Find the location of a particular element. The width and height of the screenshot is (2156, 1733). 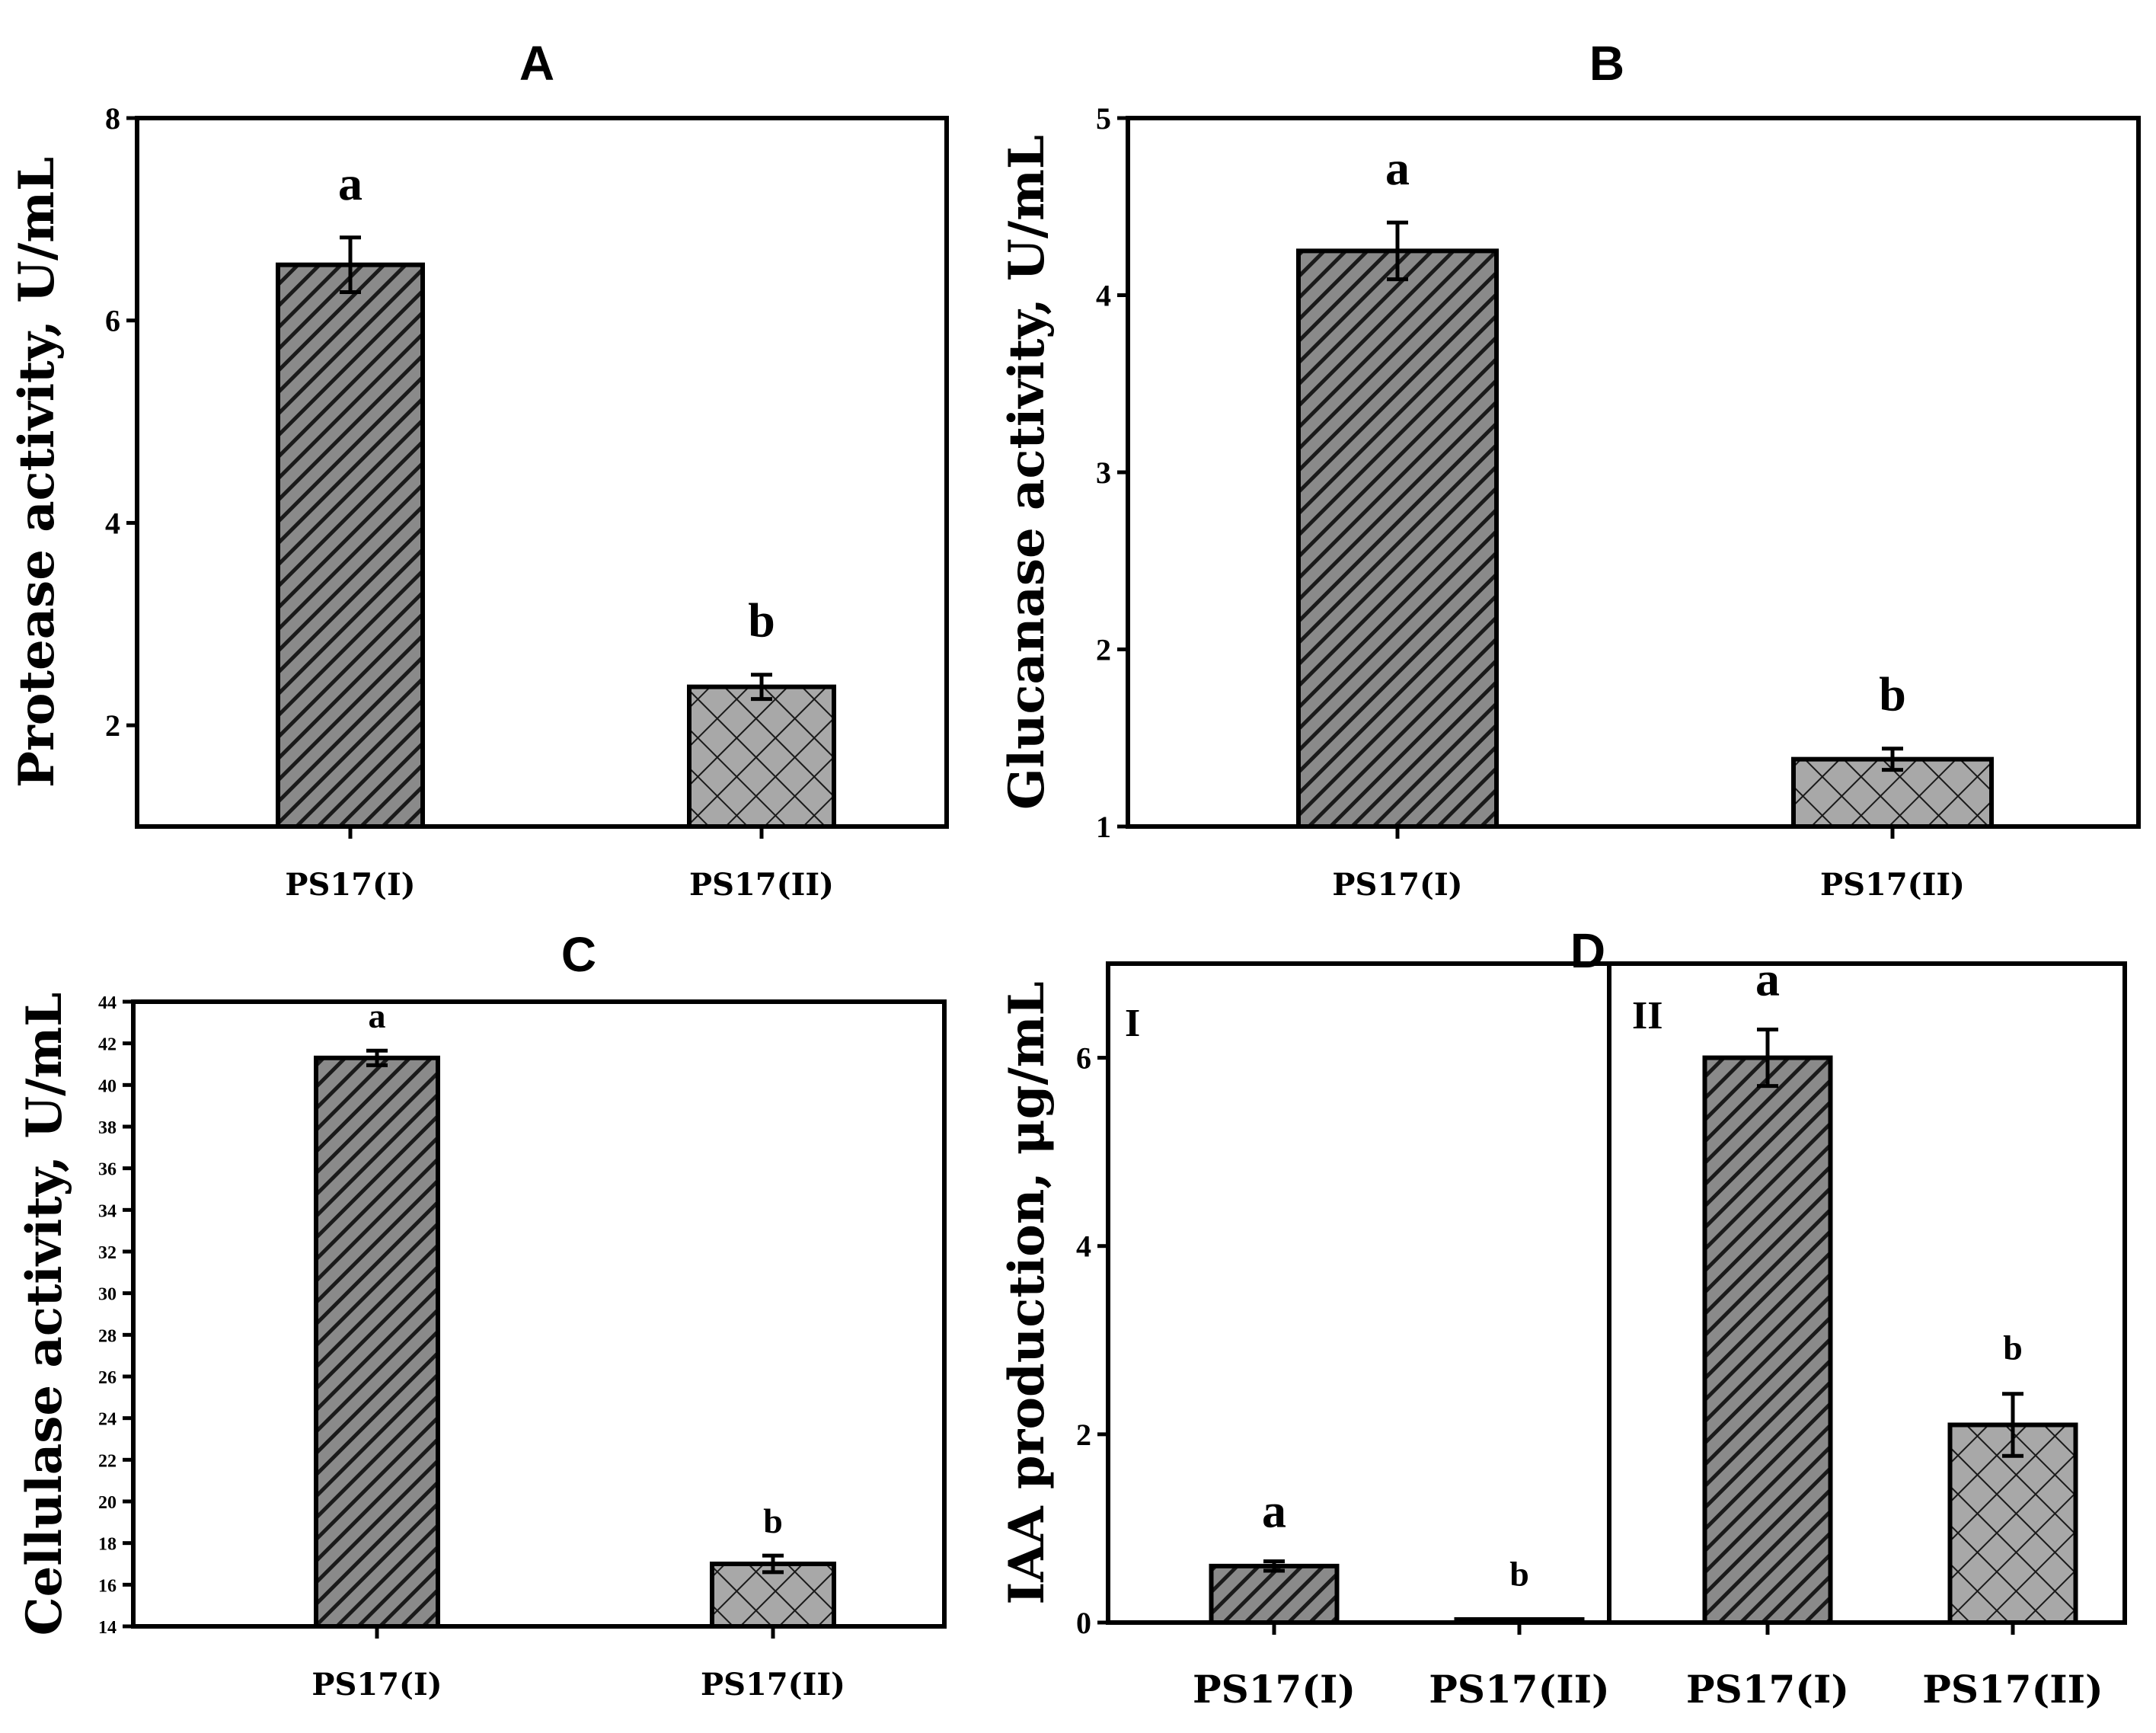

plot-frame is located at coordinates (539, 1314).